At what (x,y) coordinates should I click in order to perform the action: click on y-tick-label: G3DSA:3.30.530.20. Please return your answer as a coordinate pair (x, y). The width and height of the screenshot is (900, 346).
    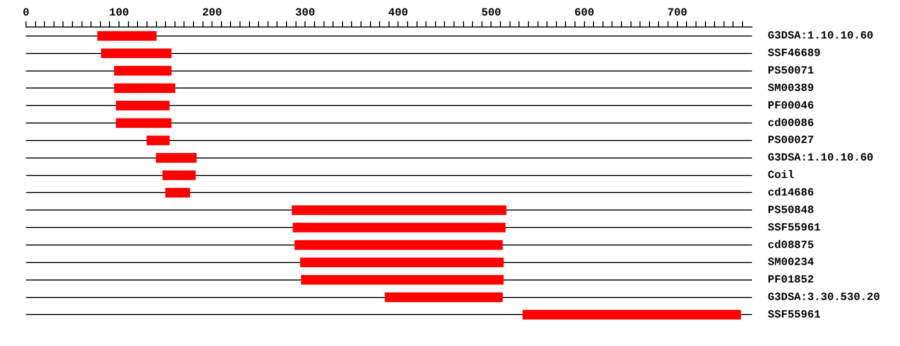
    Looking at the image, I should click on (824, 298).